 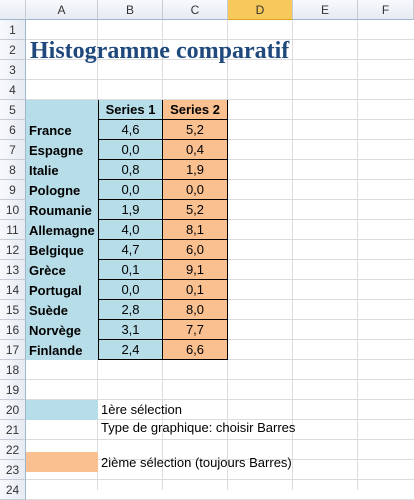 What do you see at coordinates (195, 330) in the screenshot?
I see `series-2-cell: 7,7` at bounding box center [195, 330].